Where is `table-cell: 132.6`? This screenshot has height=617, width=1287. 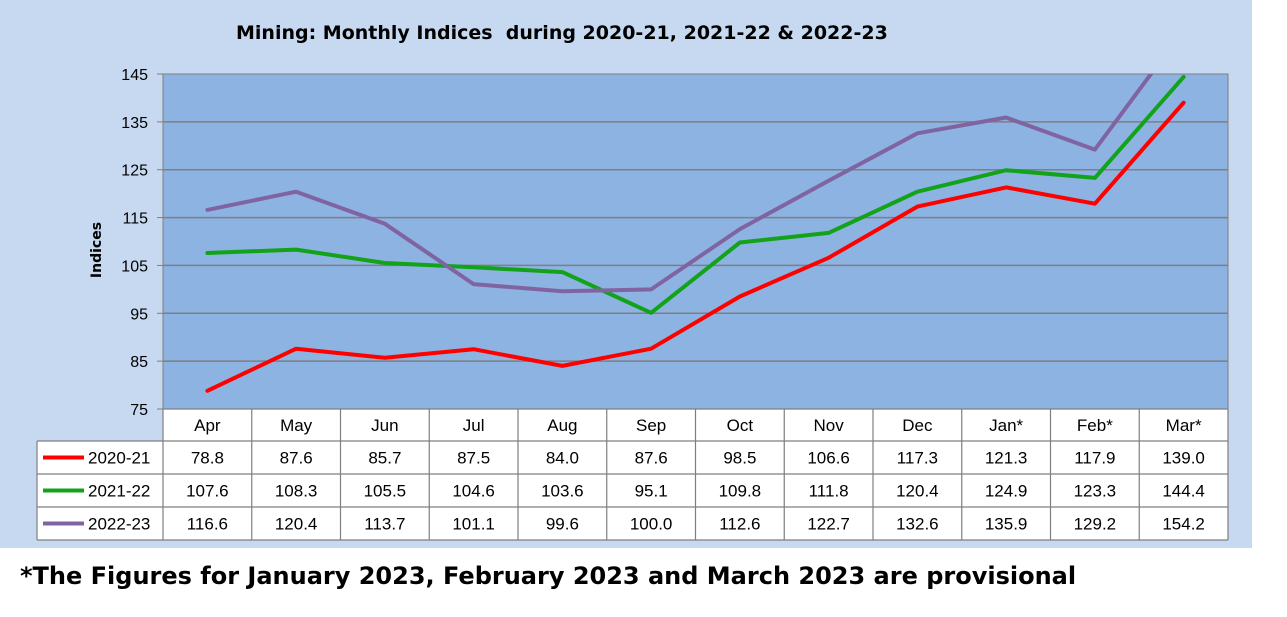 table-cell: 132.6 is located at coordinates (917, 524).